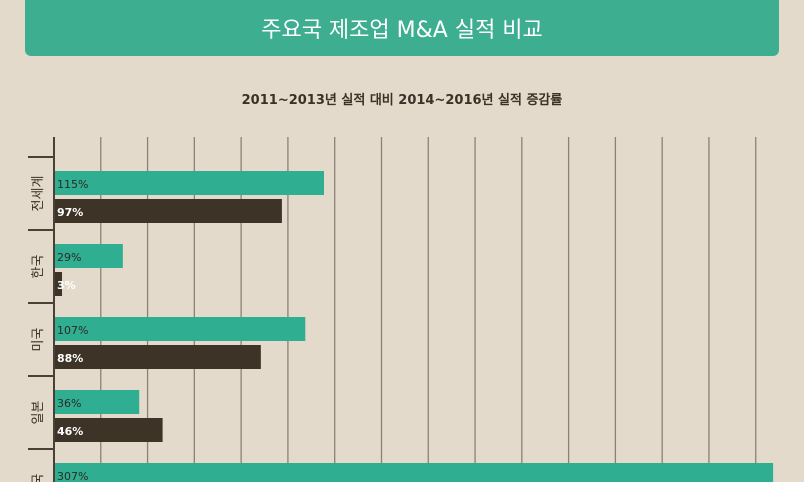 The width and height of the screenshot is (804, 482). Describe the element at coordinates (72, 330) in the screenshot. I see `data-label: 107%` at that location.